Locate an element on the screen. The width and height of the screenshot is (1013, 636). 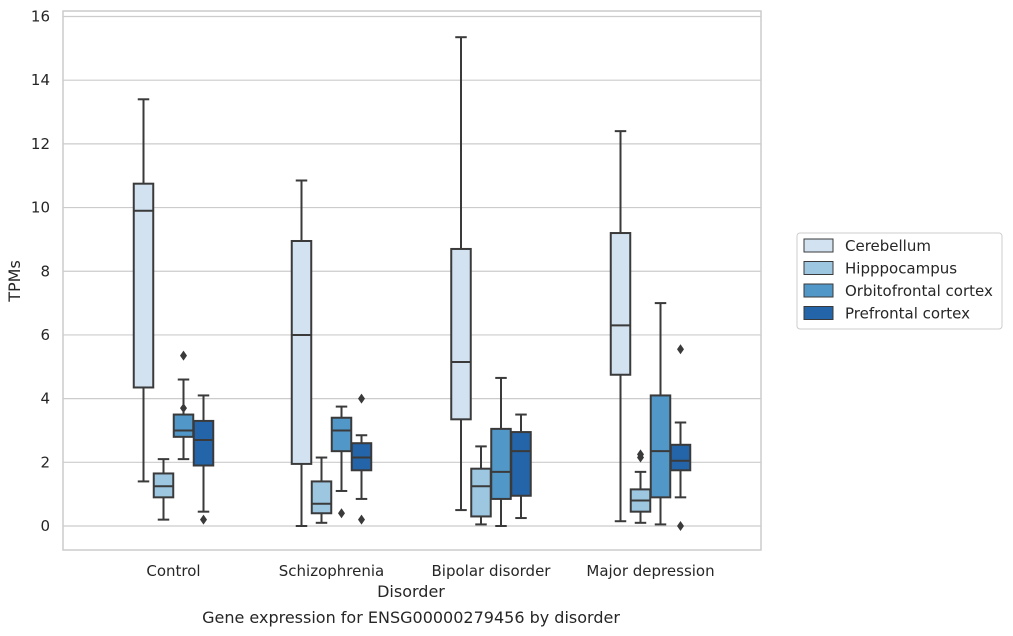
x-tick-label-4: Major depression is located at coordinates (650, 571).